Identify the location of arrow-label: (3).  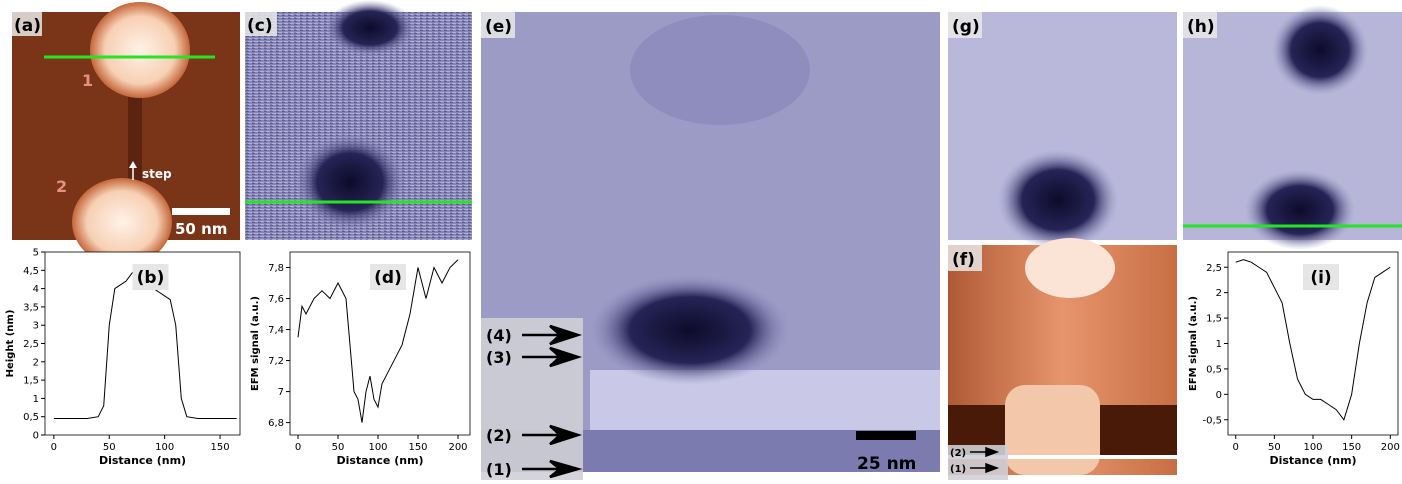
(499, 357).